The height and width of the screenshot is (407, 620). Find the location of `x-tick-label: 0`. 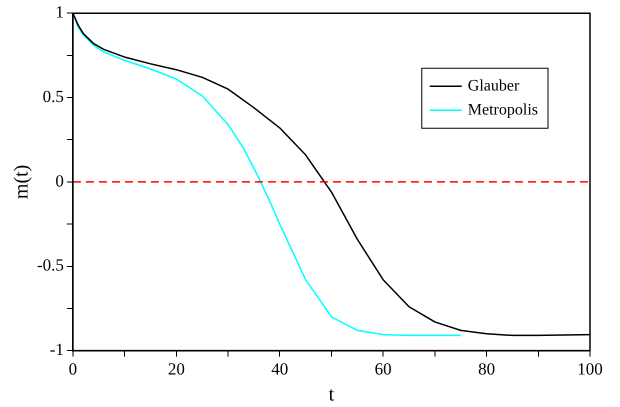

x-tick-label: 0 is located at coordinates (73, 368).